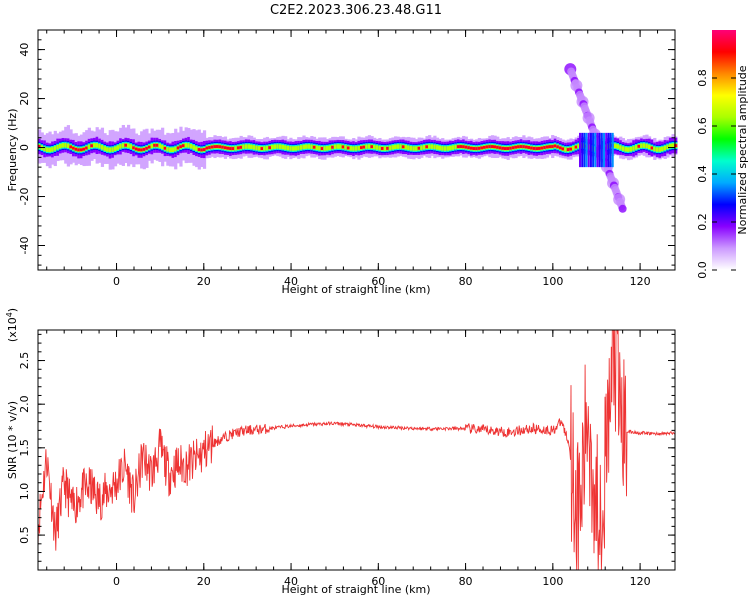  Describe the element at coordinates (702, 78) in the screenshot. I see `colorbar-tick-label: 0.8` at that location.